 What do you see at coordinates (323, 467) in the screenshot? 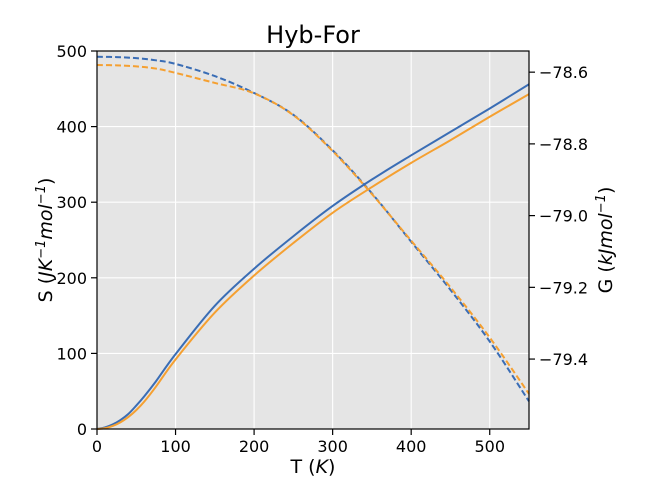
I see `x-axis-label-part: K` at bounding box center [323, 467].